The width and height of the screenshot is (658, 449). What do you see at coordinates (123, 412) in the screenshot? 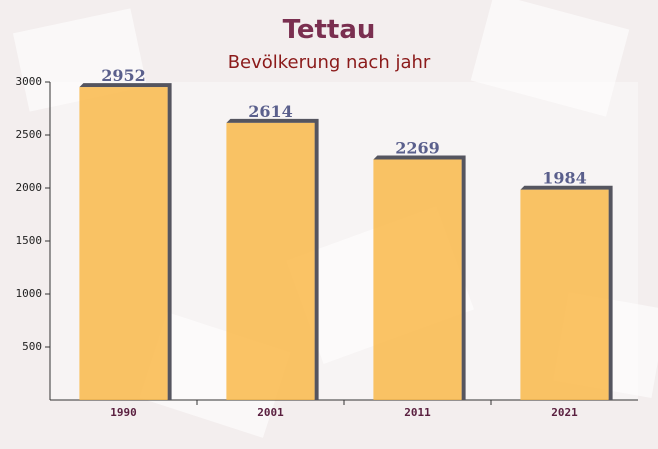
I see `x-tick-label: 1990` at bounding box center [123, 412].